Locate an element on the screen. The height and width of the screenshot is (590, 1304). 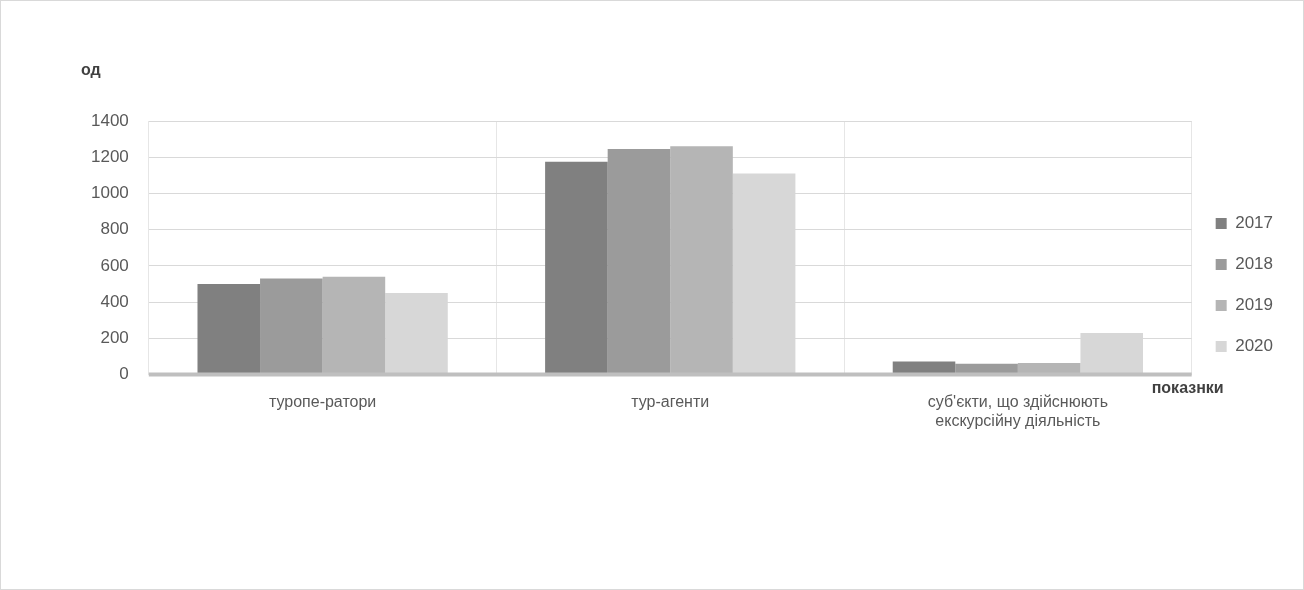
legend-label: 2019 is located at coordinates (1254, 305).